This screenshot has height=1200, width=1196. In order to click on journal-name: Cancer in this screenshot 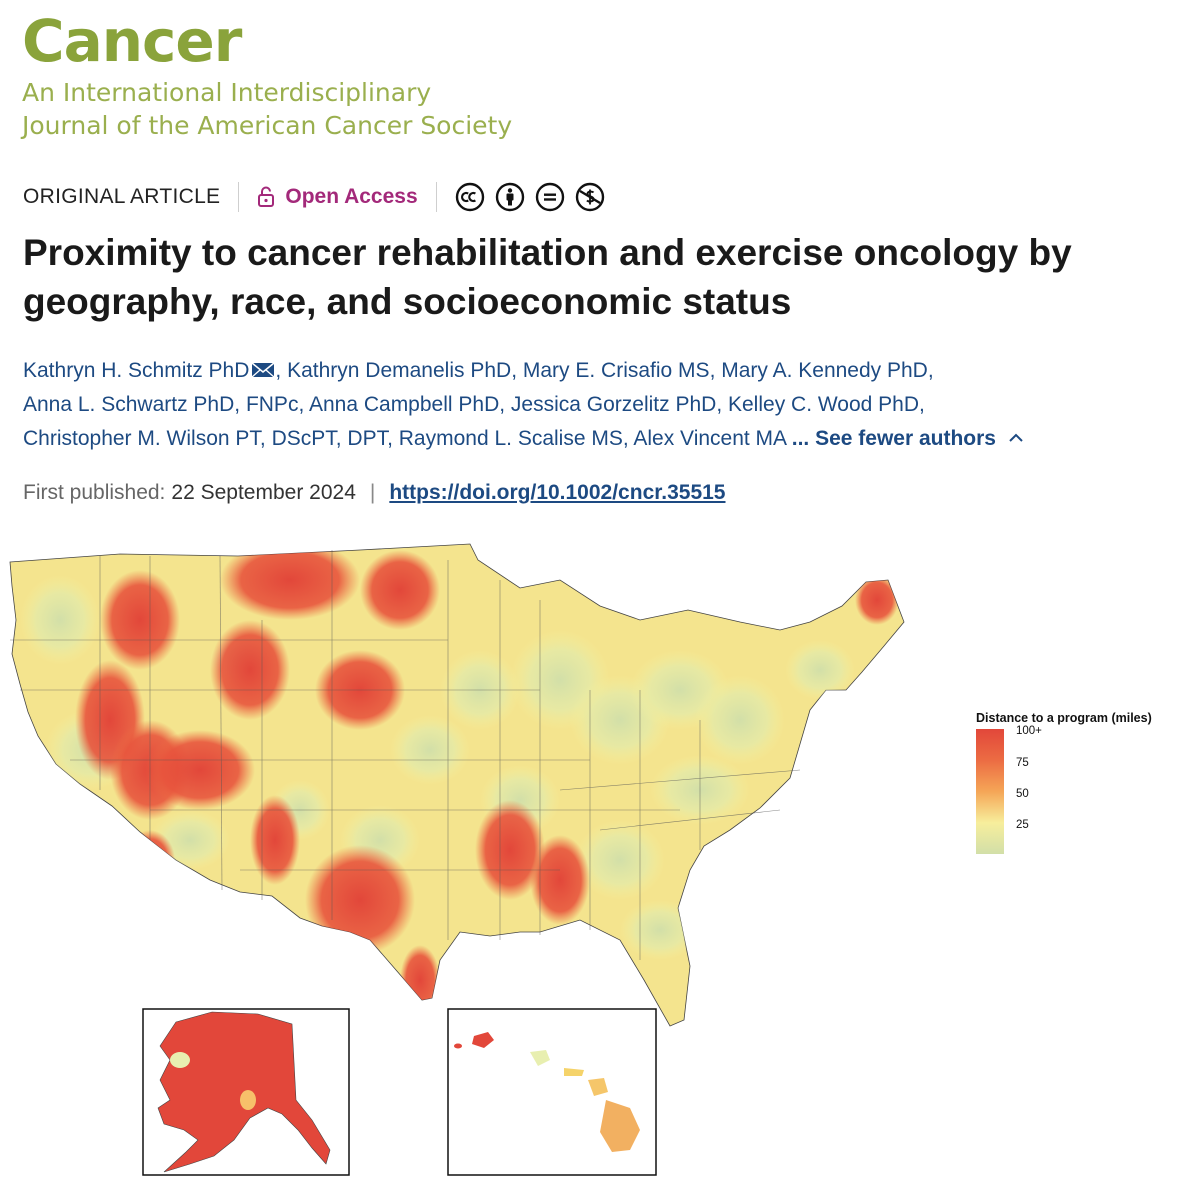, I will do `click(132, 41)`.